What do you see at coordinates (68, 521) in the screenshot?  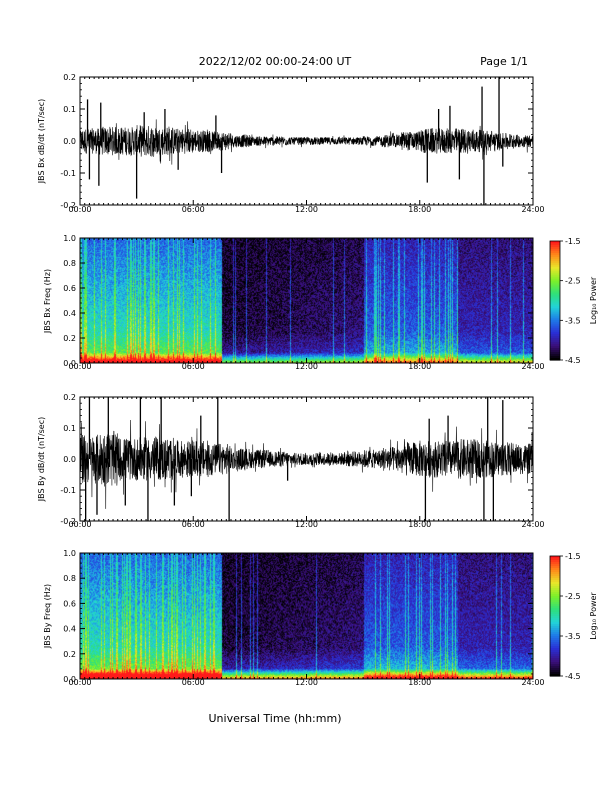 I see `y-tick-label: -0.2` at bounding box center [68, 521].